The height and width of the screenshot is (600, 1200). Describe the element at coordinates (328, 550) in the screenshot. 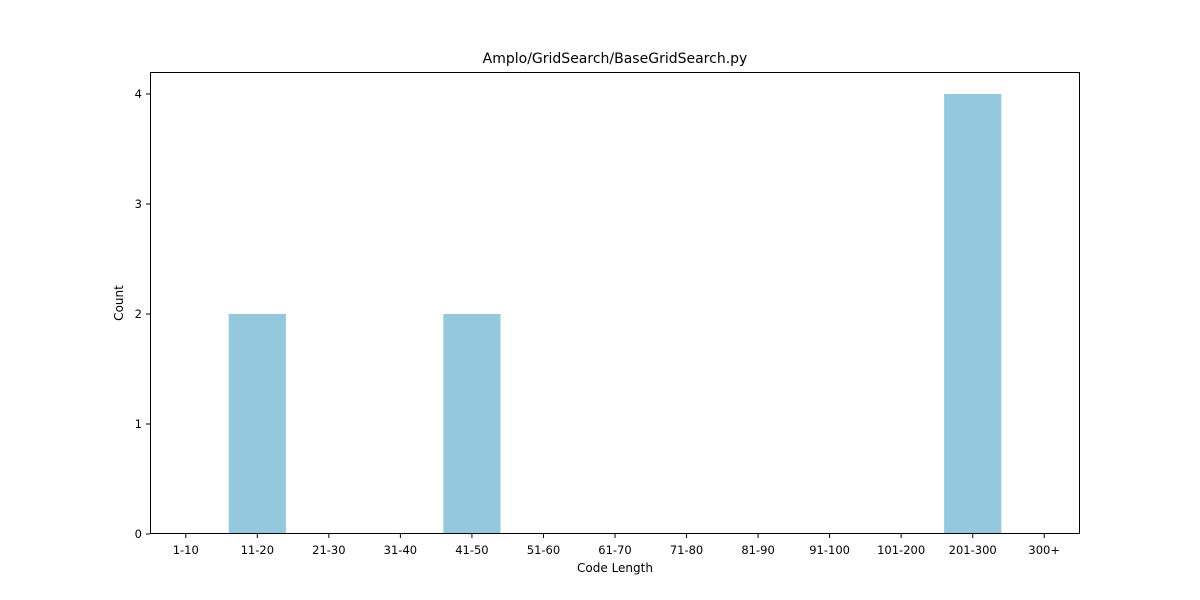

I see `x-tick-label: 21-30` at that location.